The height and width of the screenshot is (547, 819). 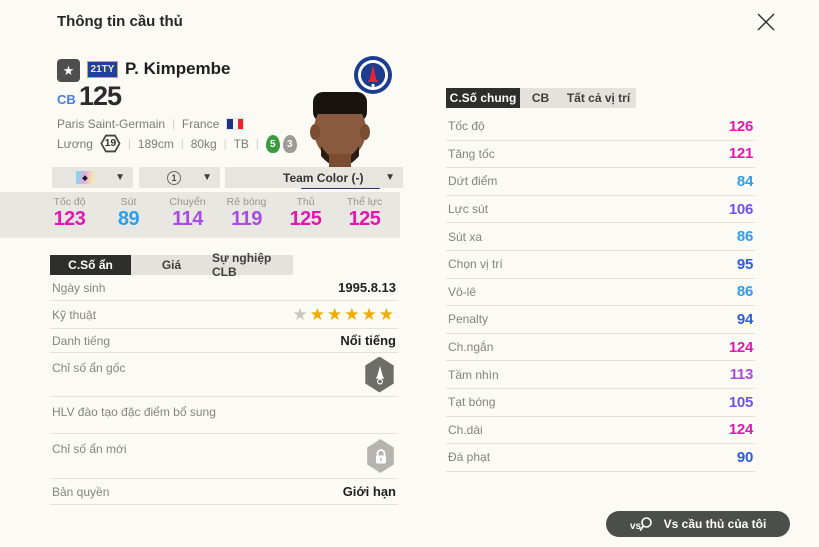 I want to click on row-skill-moves: Kỹ thuật ★★★★★★, so click(x=224, y=315).